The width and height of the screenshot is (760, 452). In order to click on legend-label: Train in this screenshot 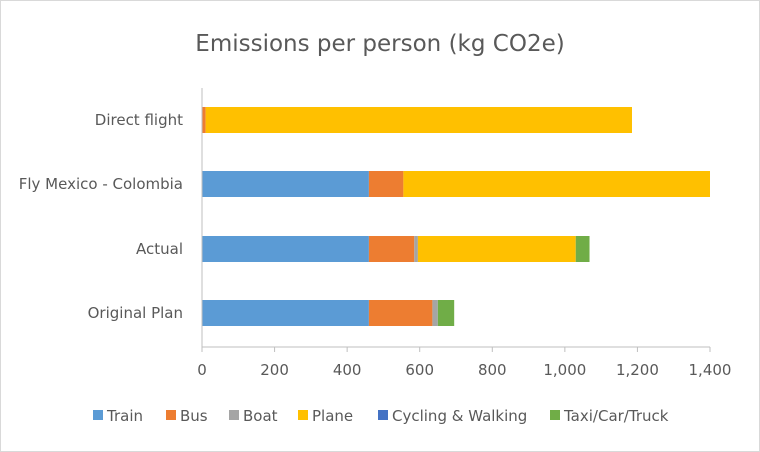, I will do `click(124, 416)`.